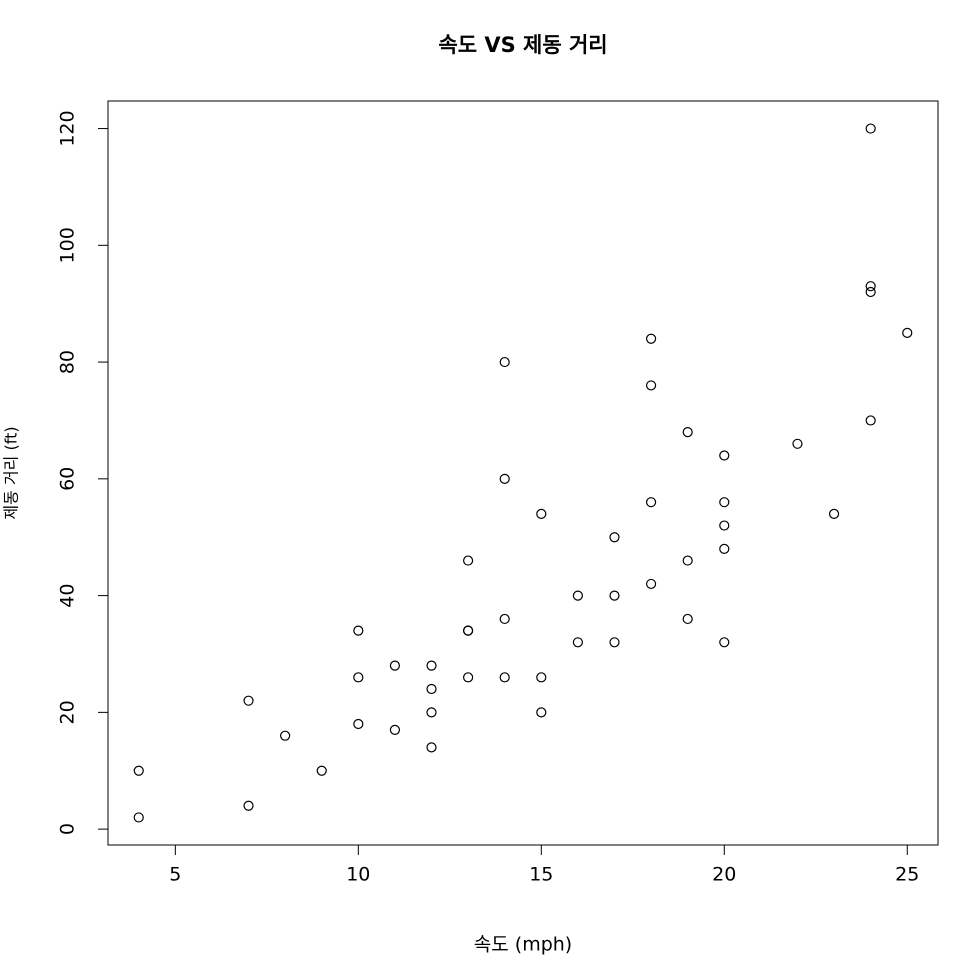 The image size is (972, 967). I want to click on y-tick-label: 40, so click(68, 596).